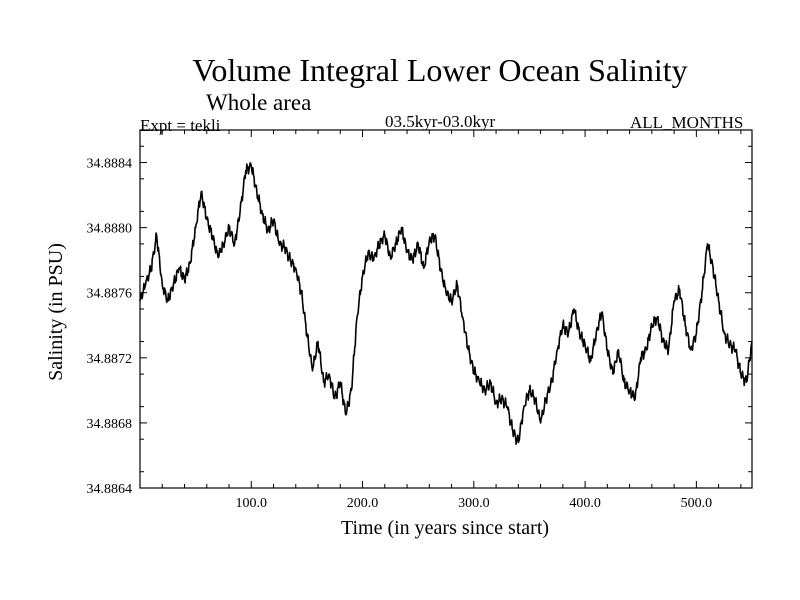 This screenshot has height=600, width=800. Describe the element at coordinates (110, 229) in the screenshot. I see `y-tick-label: 34.8880` at that location.